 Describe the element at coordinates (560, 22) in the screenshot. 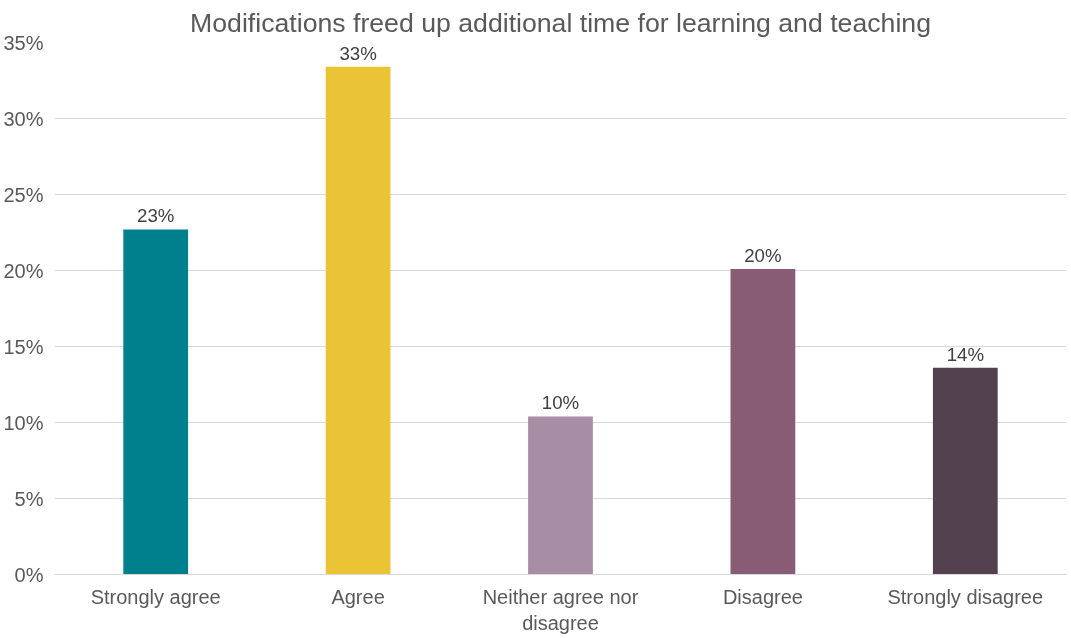

I see `chart-title: Modifications freed up additional time for learning and teaching` at that location.